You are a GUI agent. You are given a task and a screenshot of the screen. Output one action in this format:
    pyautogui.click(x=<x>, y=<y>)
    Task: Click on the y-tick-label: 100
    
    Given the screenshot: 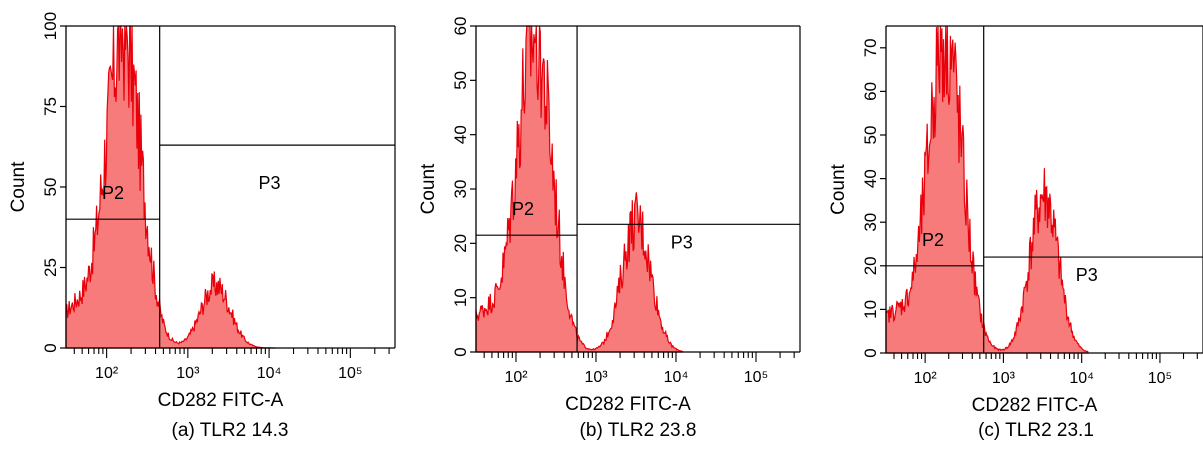 What is the action you would take?
    pyautogui.click(x=50, y=26)
    